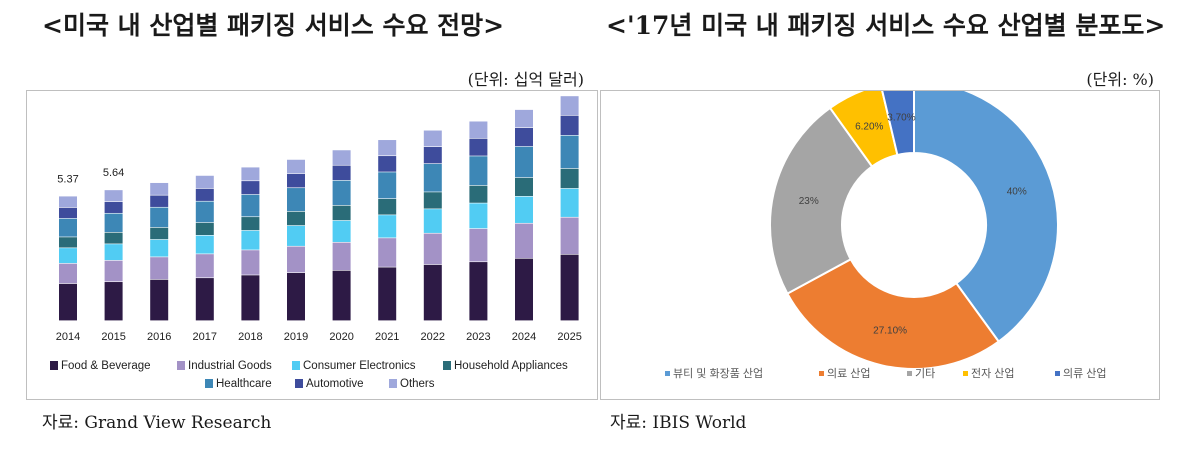  What do you see at coordinates (1120, 79) in the screenshot?
I see `right-unit-label: (단위: %)` at bounding box center [1120, 79].